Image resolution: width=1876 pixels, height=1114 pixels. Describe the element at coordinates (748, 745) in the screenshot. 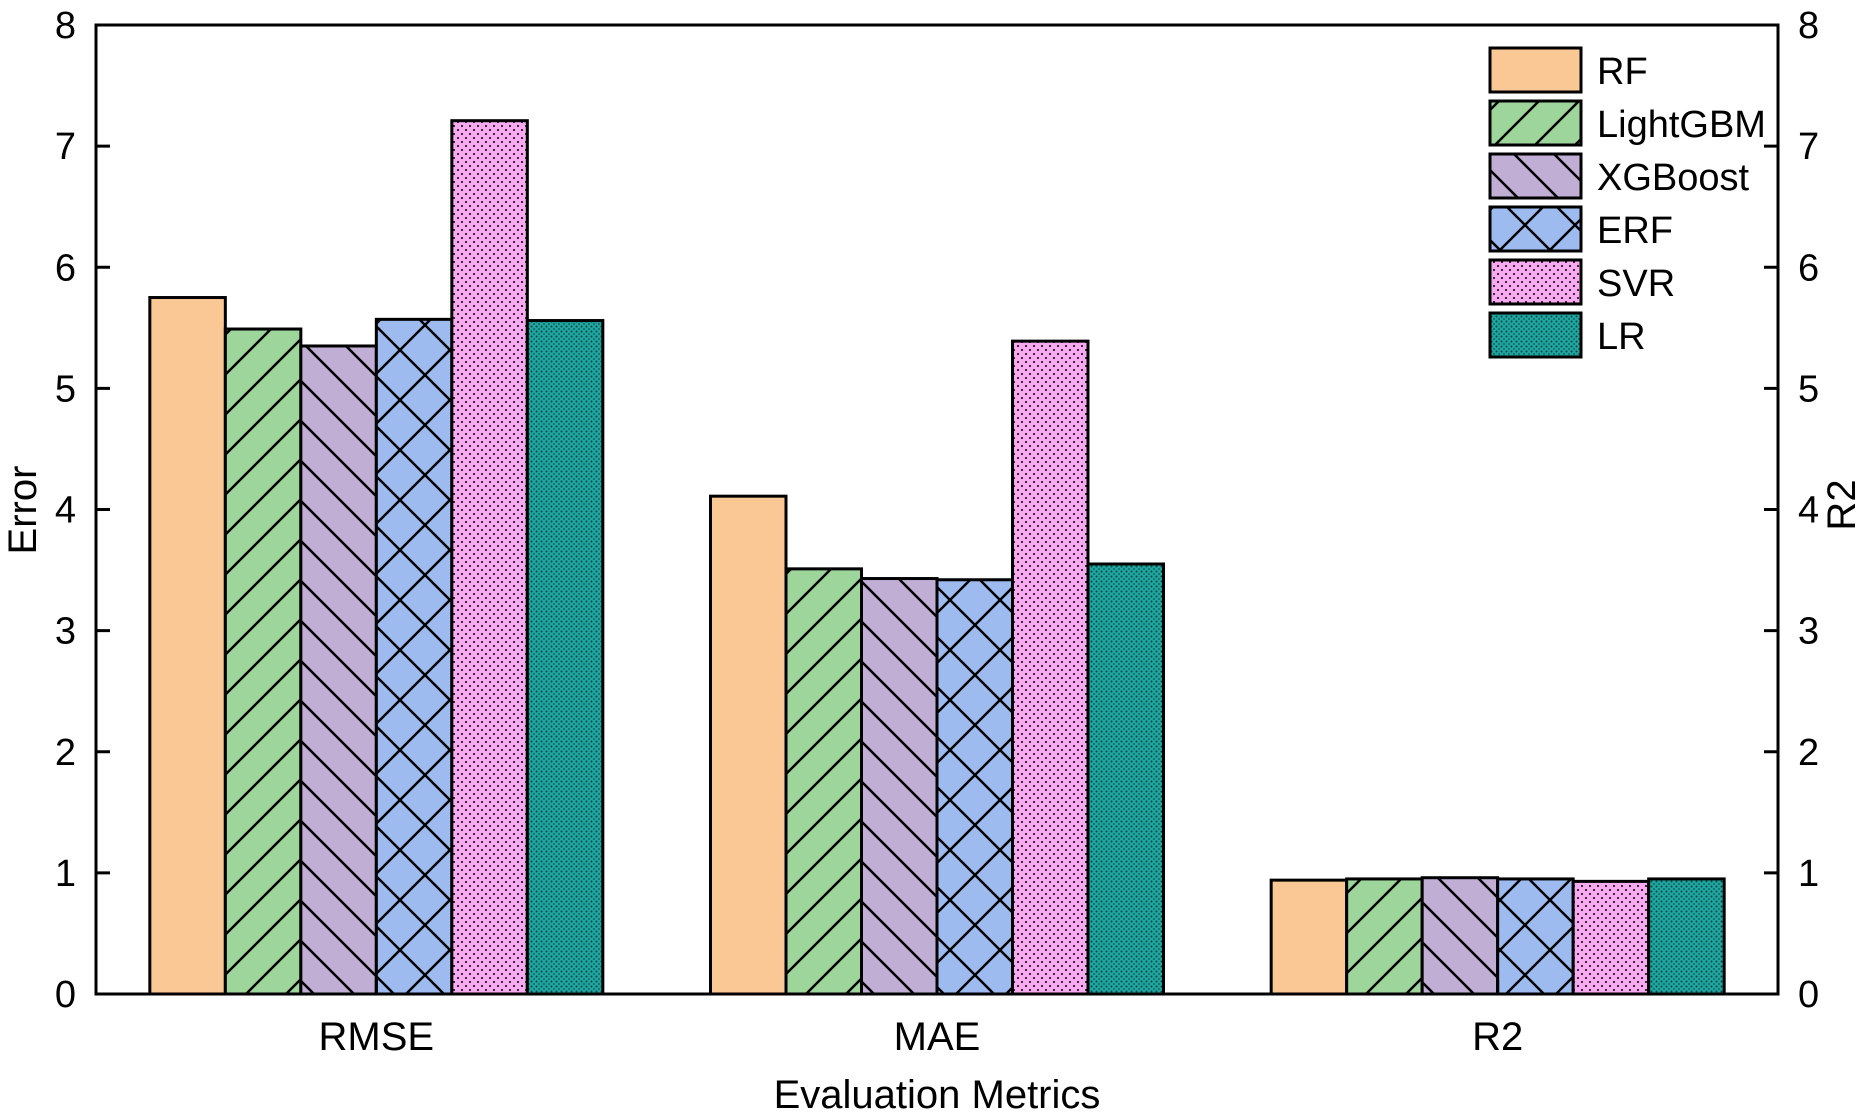

I see `bar-rf-mae` at that location.